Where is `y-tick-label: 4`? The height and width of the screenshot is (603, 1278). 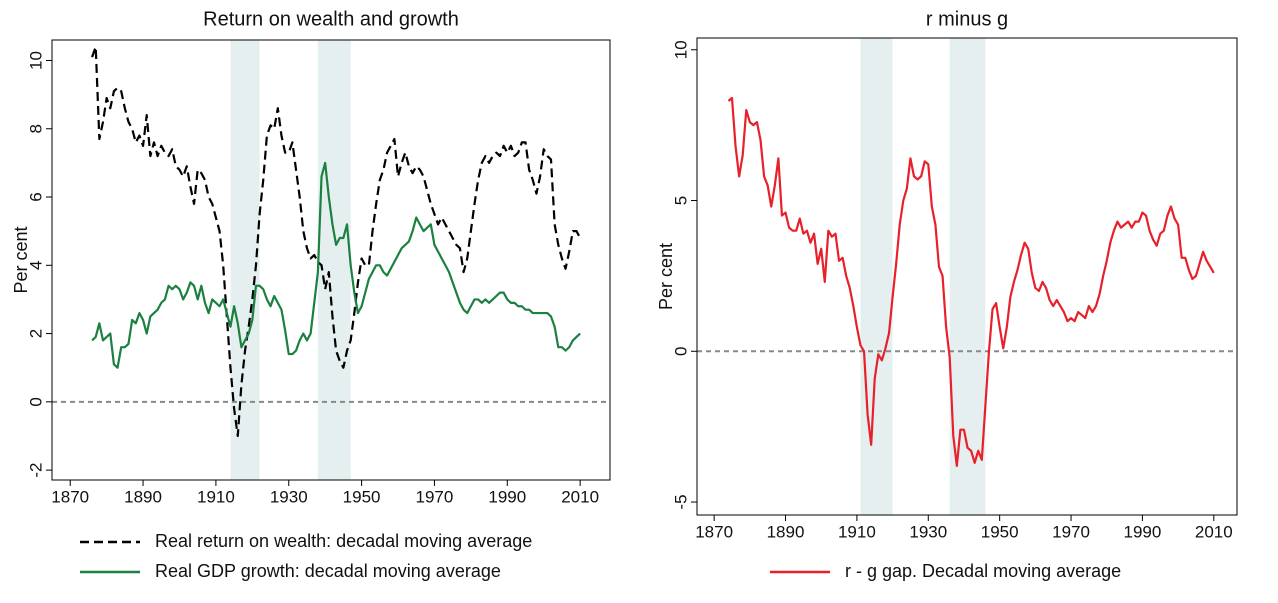
y-tick-label: 4 is located at coordinates (35, 265).